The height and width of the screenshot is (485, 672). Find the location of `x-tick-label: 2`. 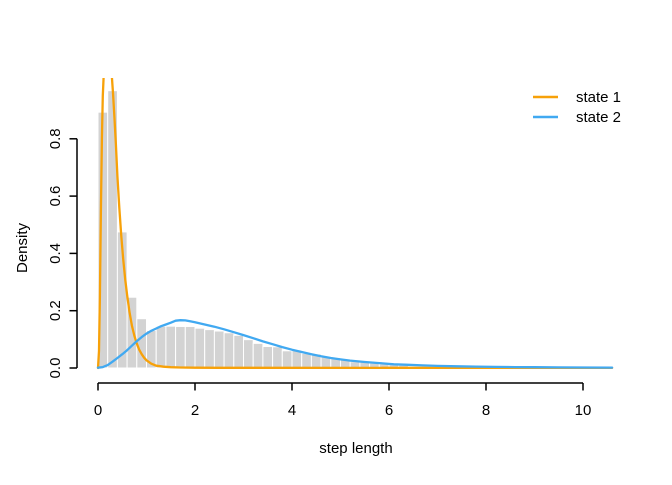

x-tick-label: 2 is located at coordinates (195, 410).